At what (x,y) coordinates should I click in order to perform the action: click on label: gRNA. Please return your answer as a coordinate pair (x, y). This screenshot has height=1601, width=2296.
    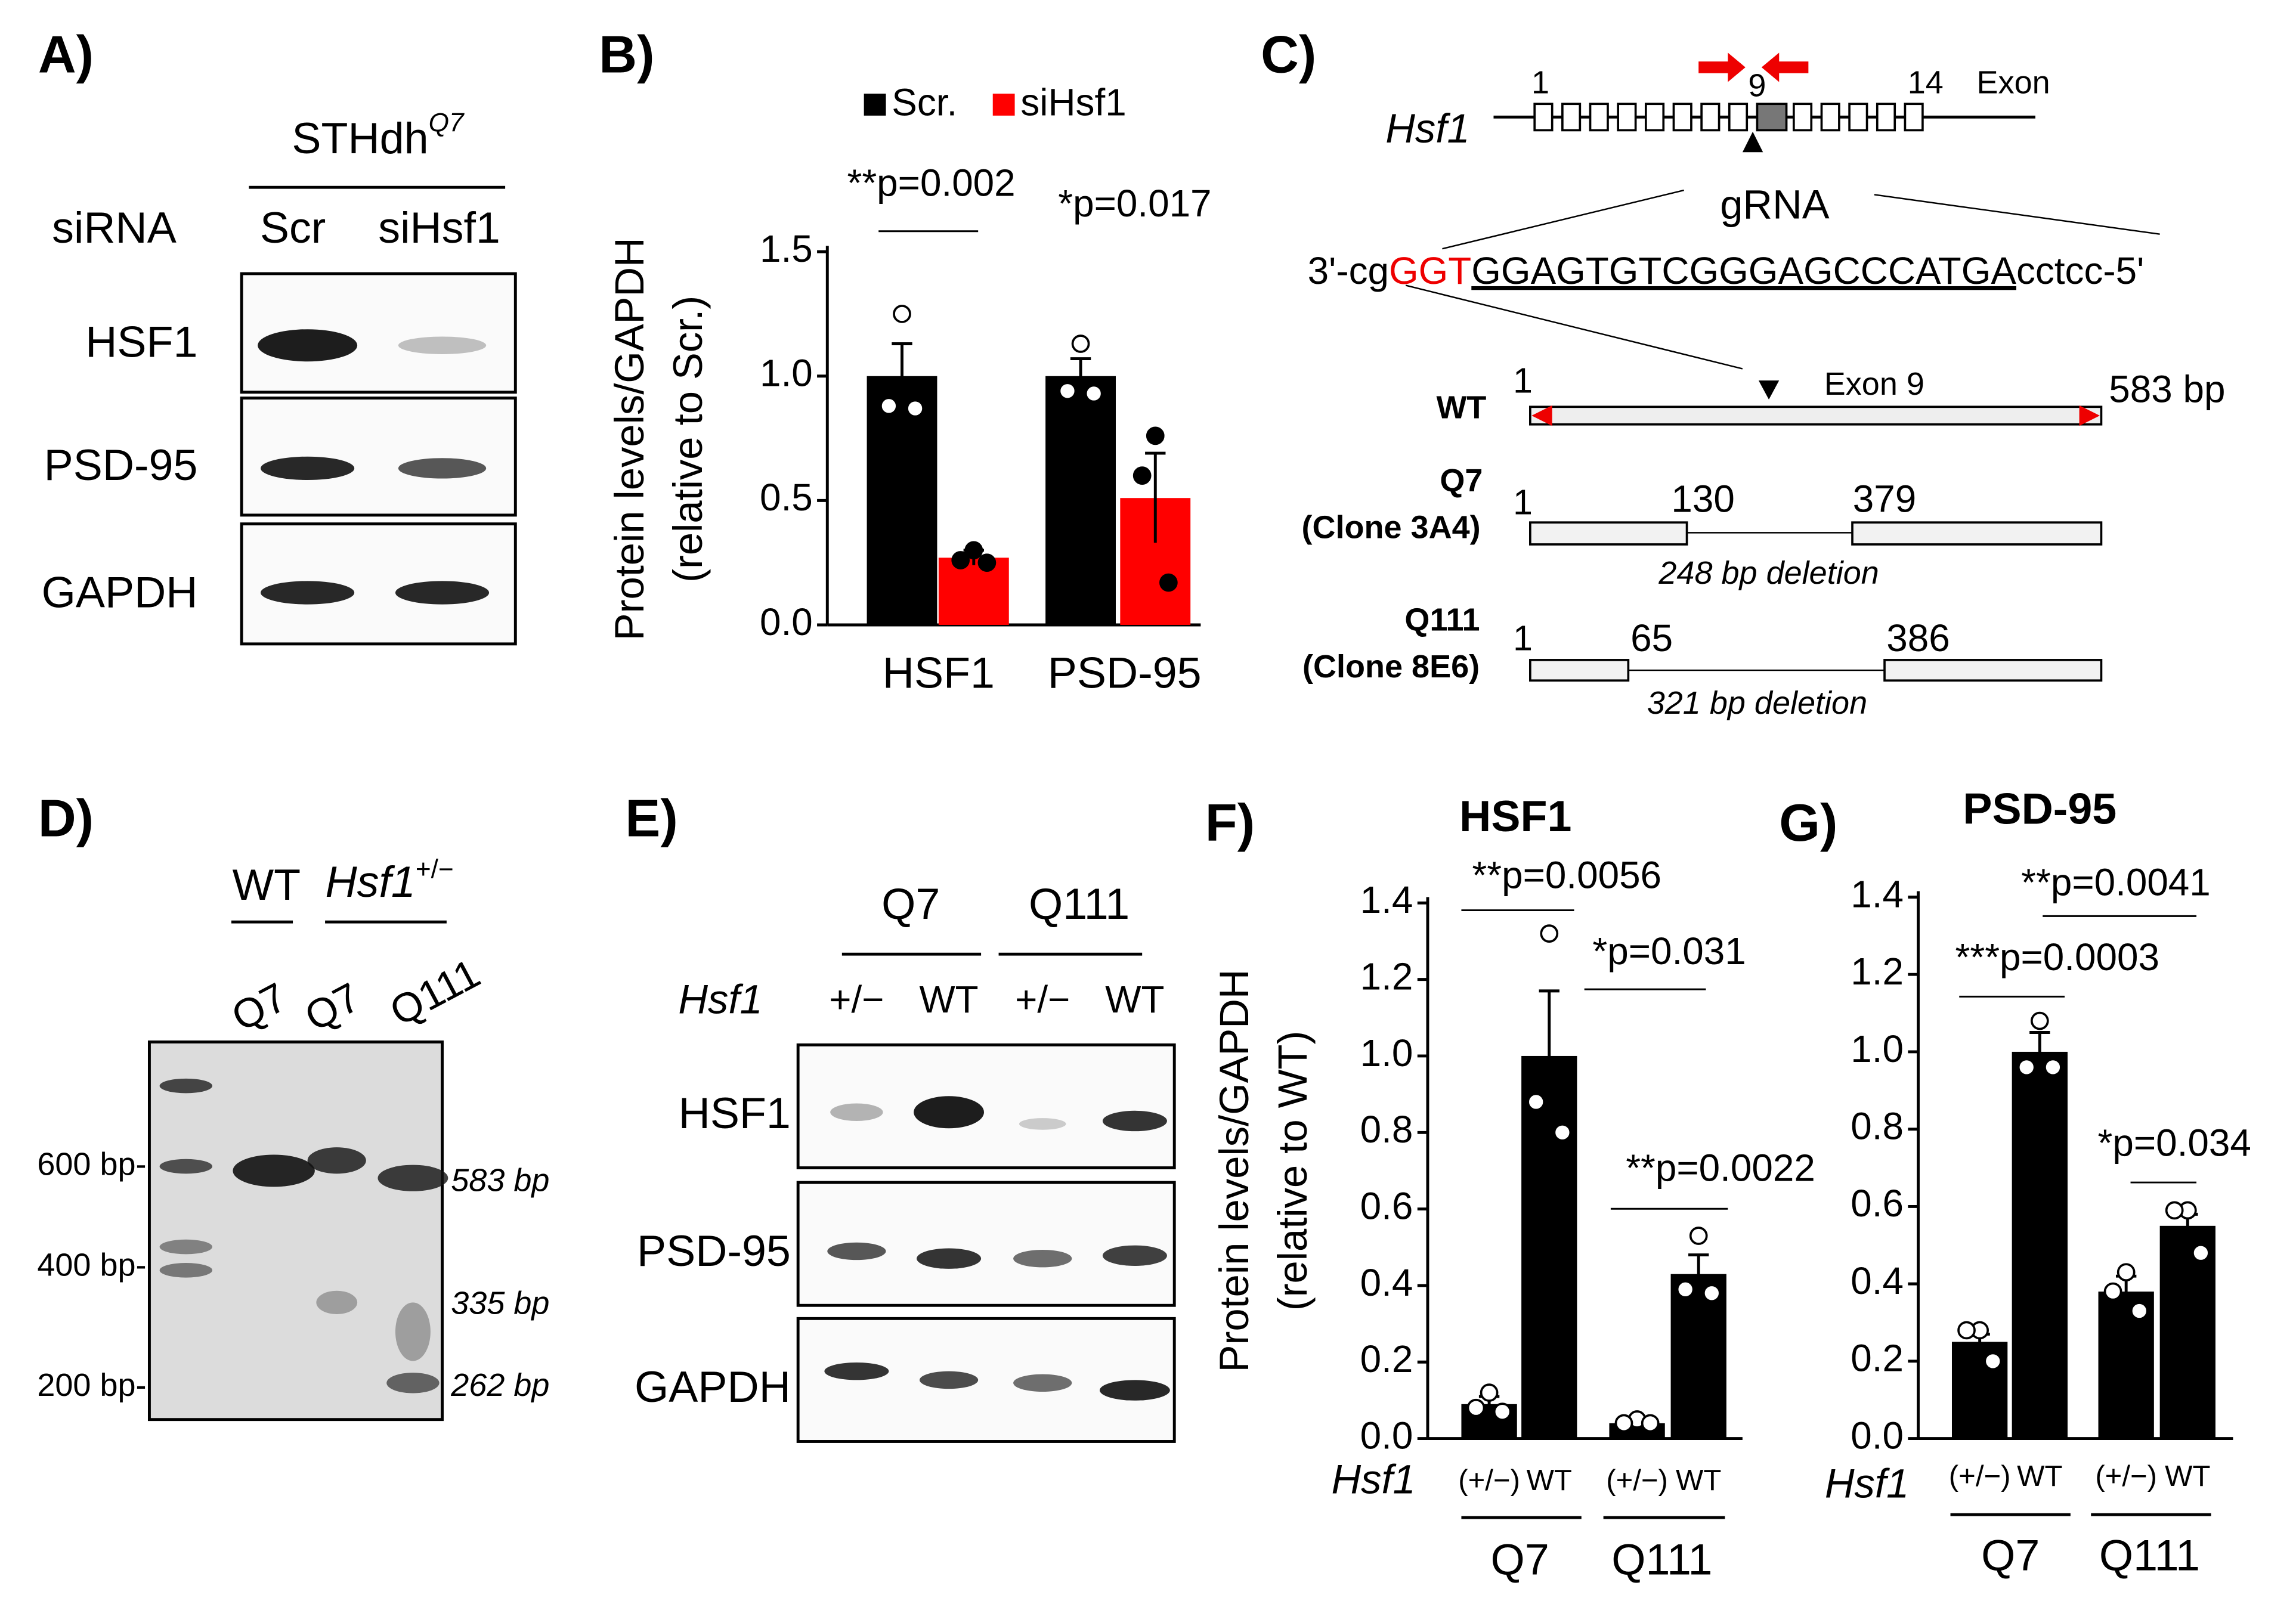
    Looking at the image, I should click on (1775, 205).